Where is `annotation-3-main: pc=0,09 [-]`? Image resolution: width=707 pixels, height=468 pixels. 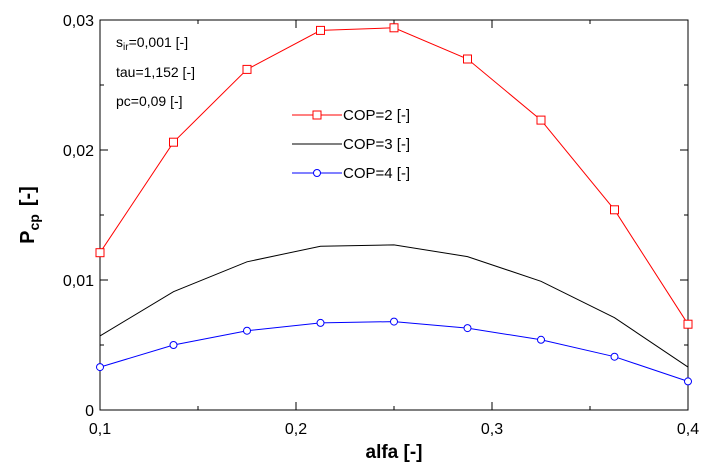
annotation-3-main: pc=0,09 [-] is located at coordinates (149, 101).